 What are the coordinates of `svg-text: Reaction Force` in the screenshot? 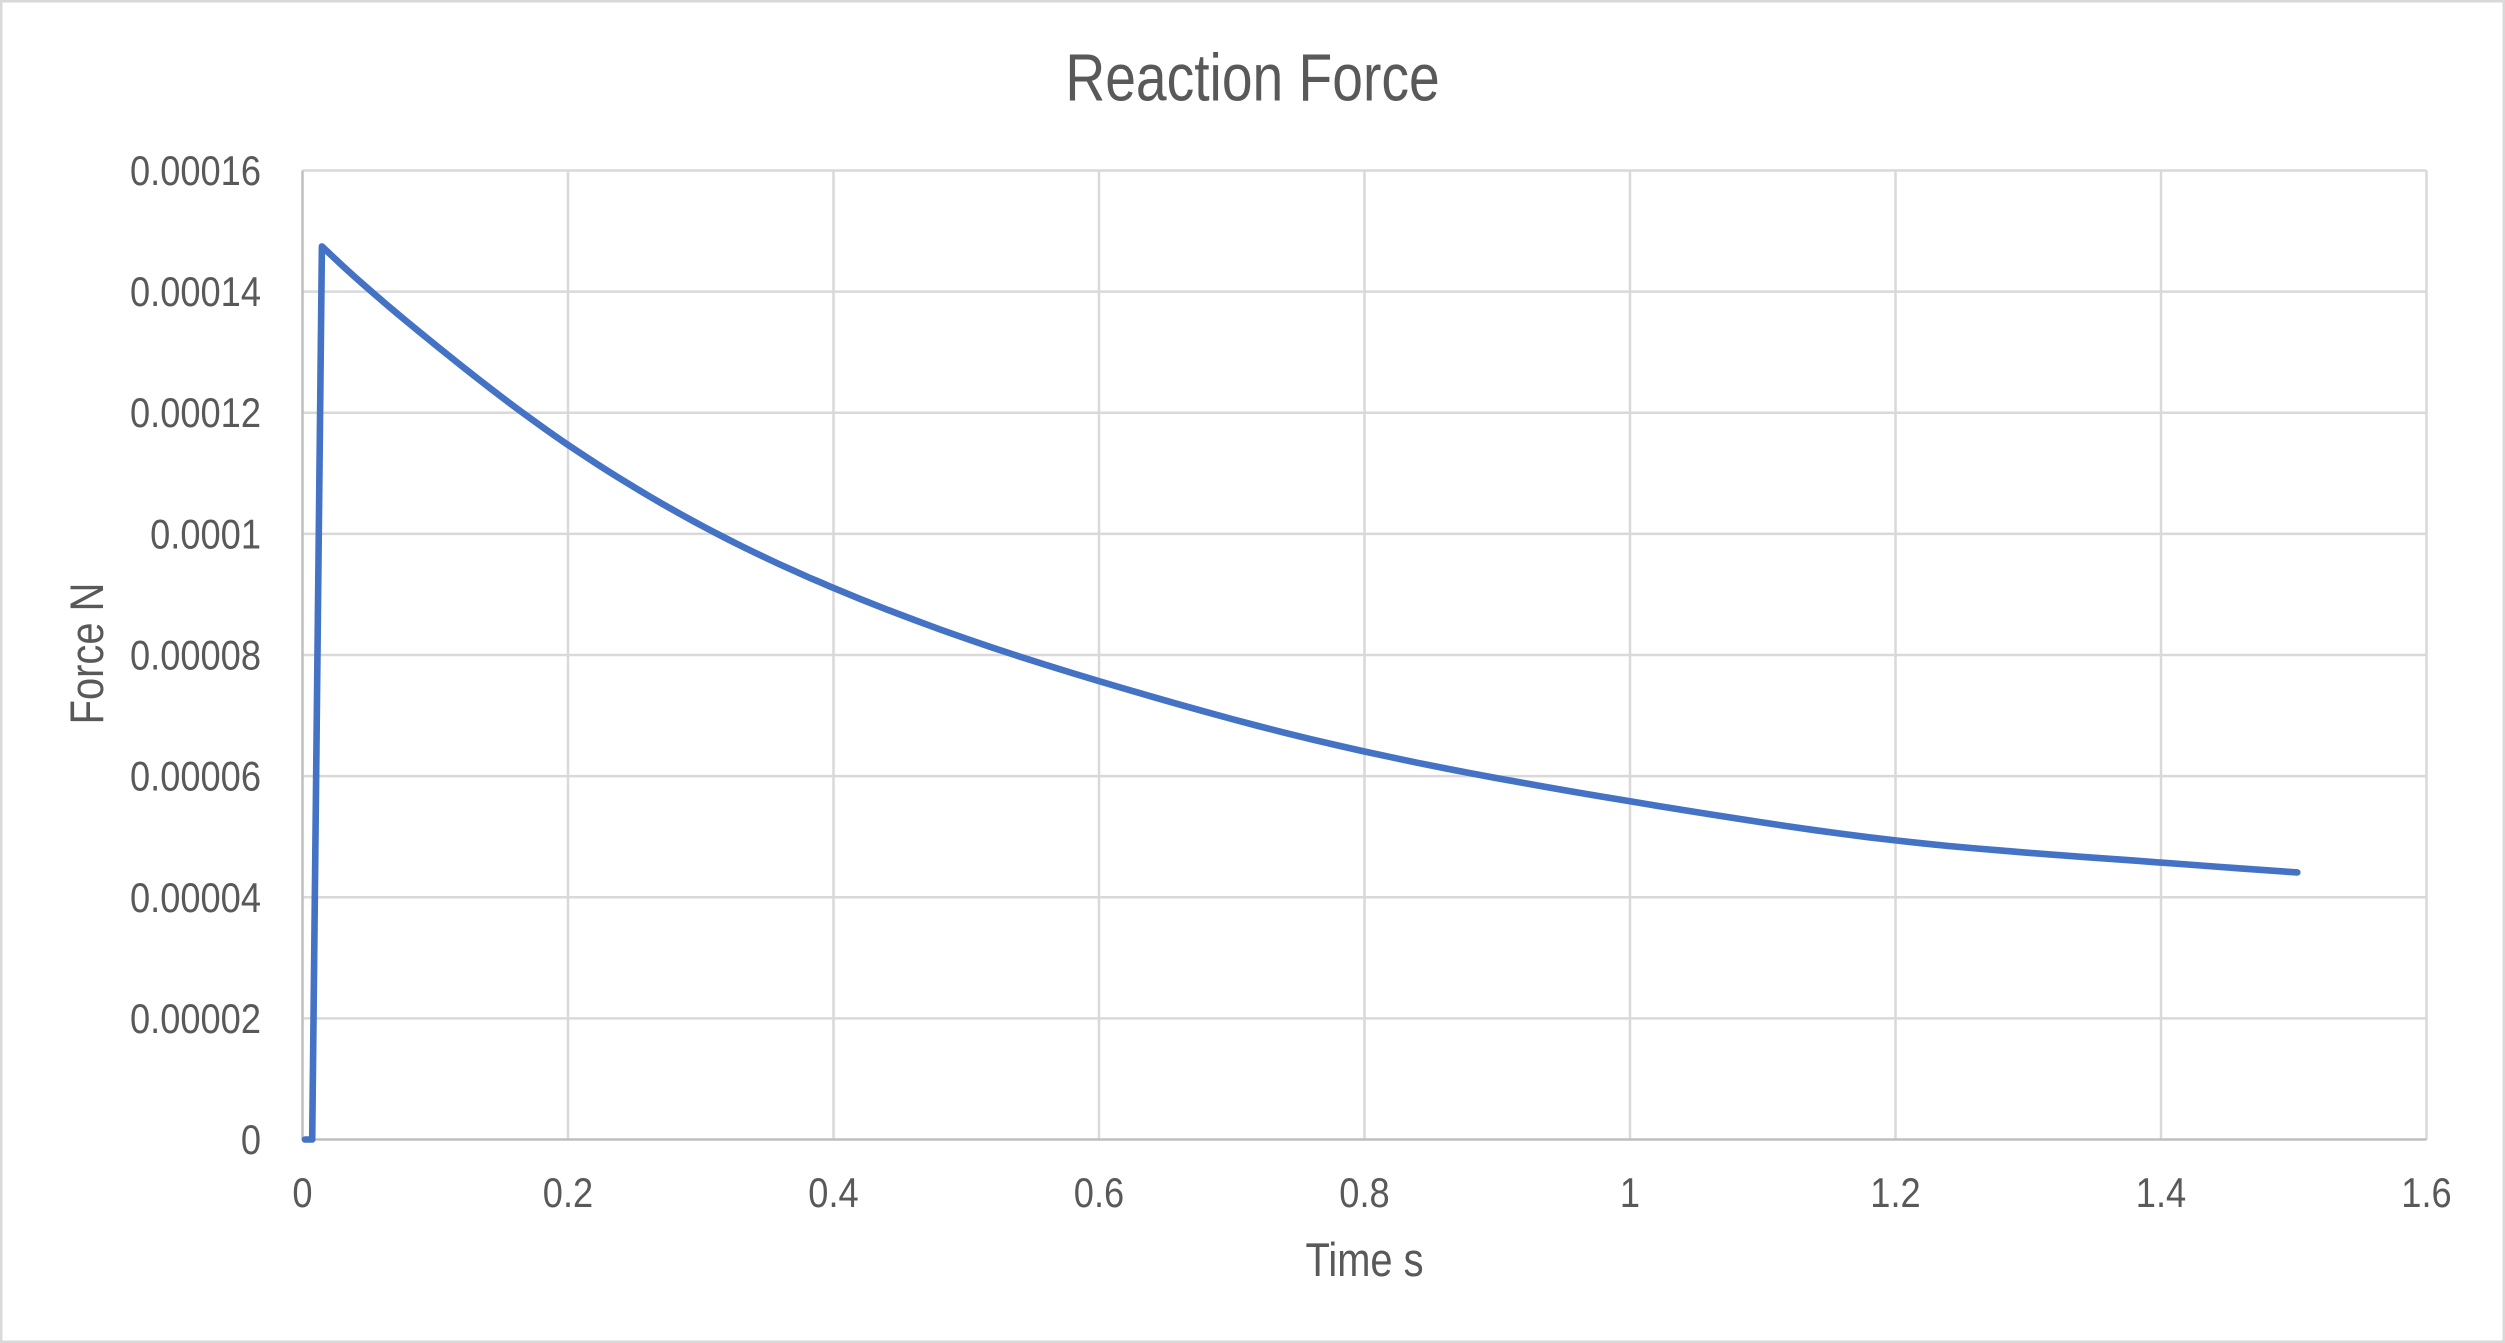 It's located at (1252, 78).